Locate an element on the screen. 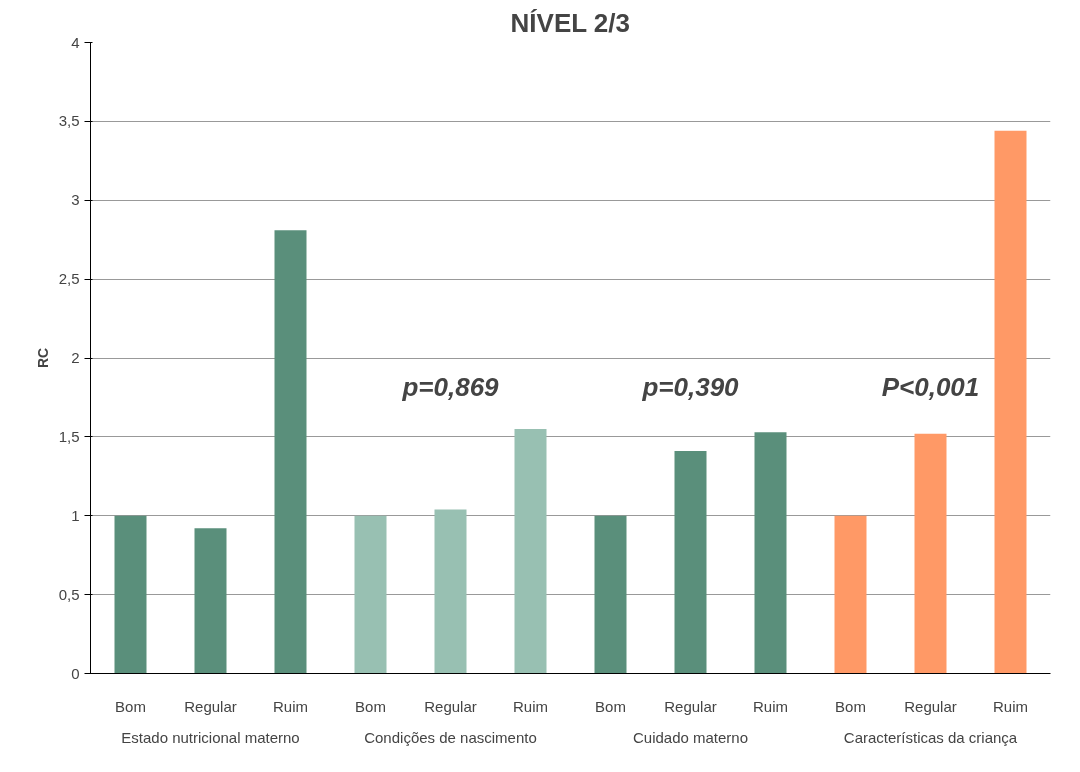 The image size is (1080, 772). annotation: P<0,001 is located at coordinates (930, 387).